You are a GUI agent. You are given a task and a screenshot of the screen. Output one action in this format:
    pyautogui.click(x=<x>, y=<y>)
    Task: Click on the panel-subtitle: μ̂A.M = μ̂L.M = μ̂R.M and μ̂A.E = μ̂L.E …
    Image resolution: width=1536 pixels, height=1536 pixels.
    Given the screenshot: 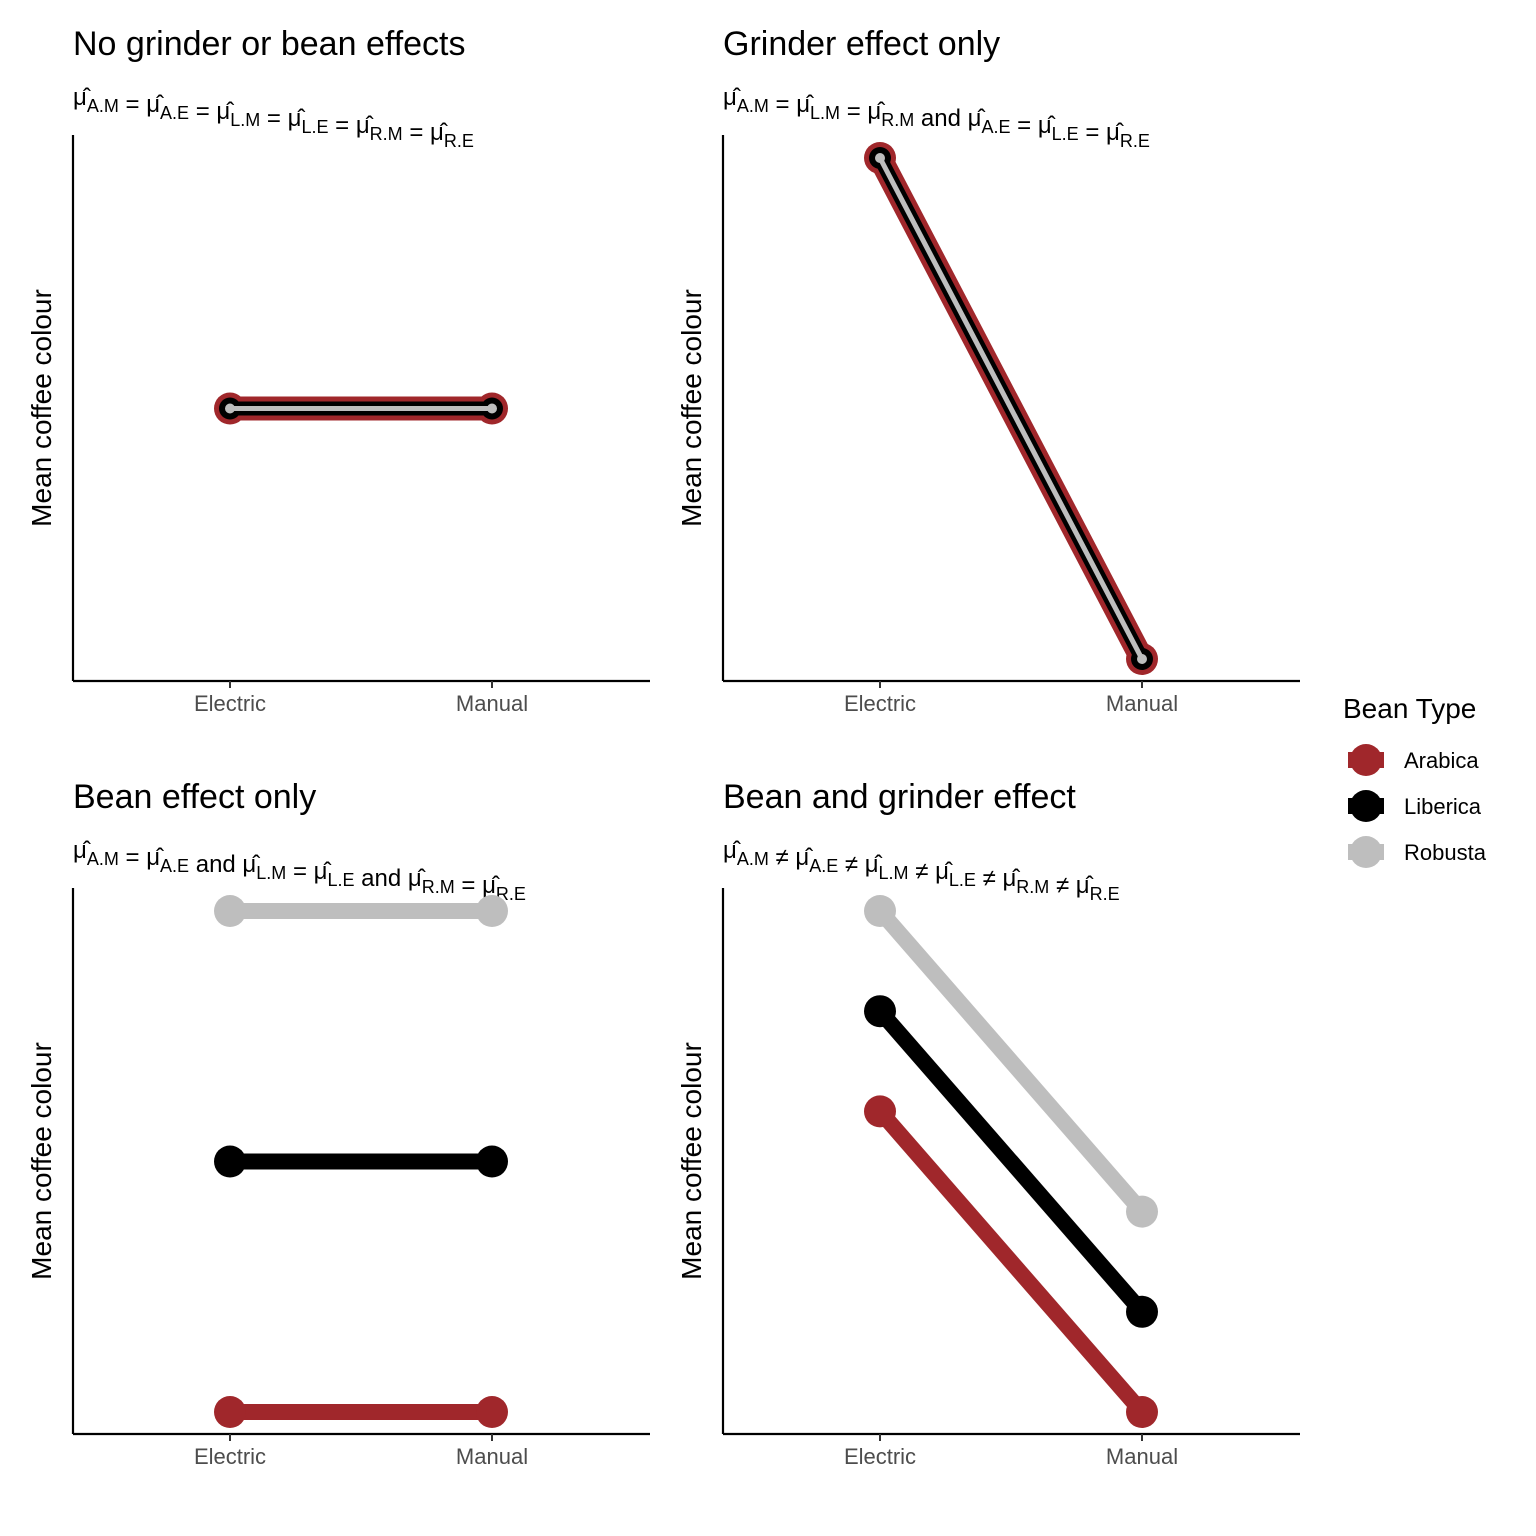 What is the action you would take?
    pyautogui.click(x=936, y=117)
    